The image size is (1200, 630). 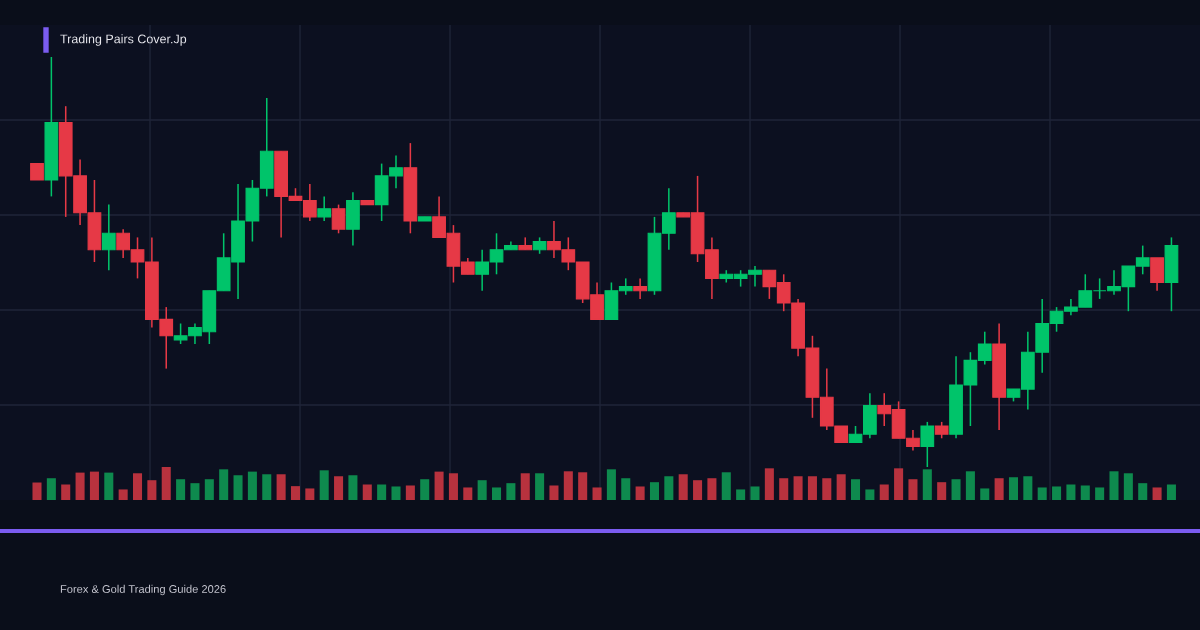 I want to click on chart-title: Trading Pairs Cover.Jp, so click(x=123, y=40).